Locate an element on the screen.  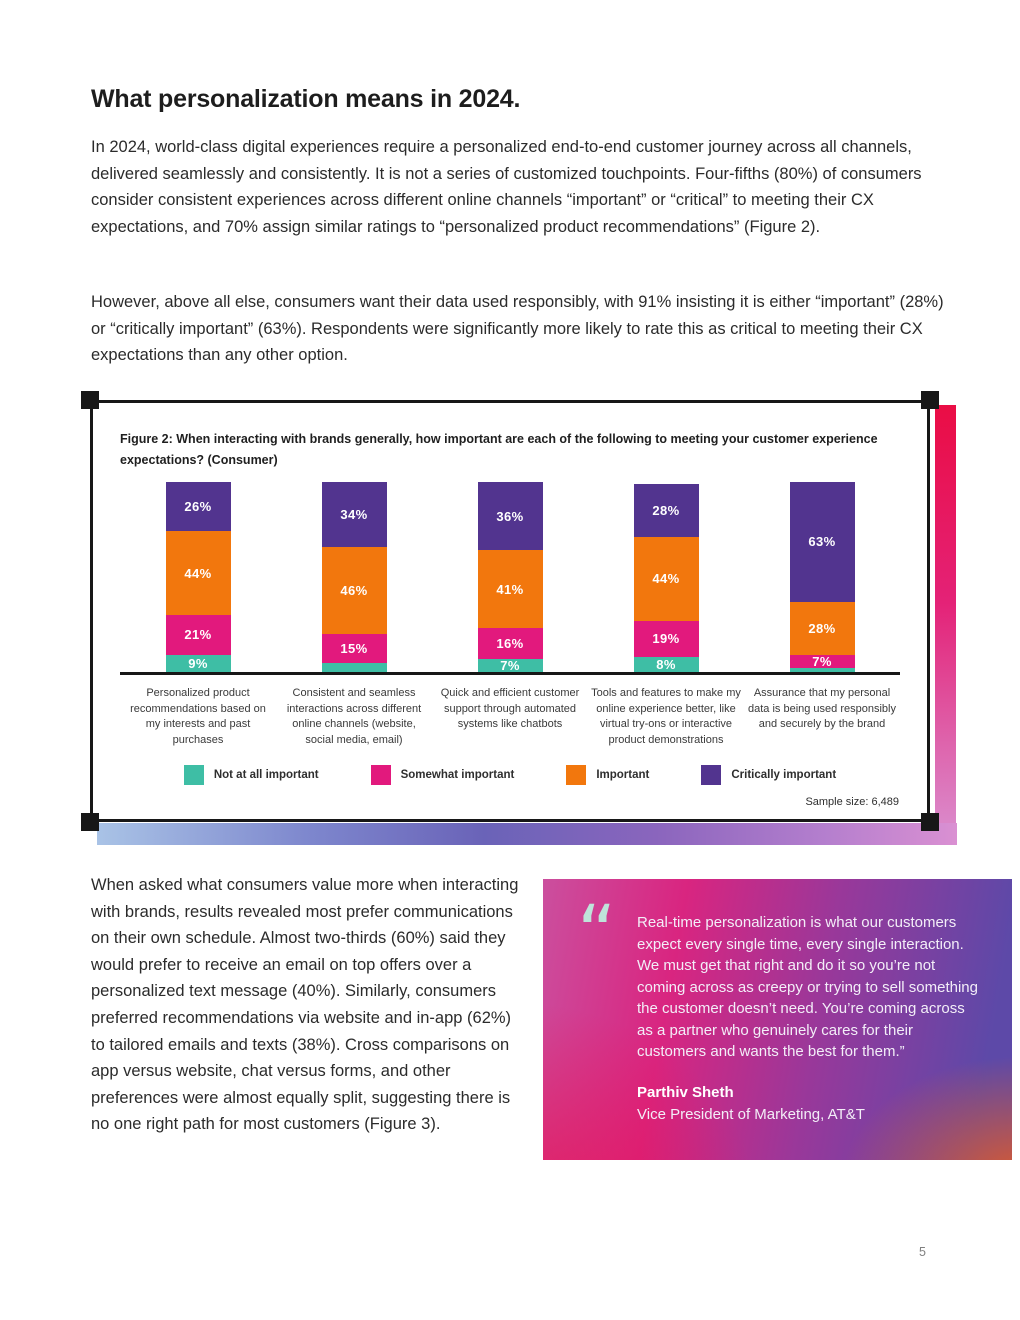
bar-segment-not-at-all-important: 9% is located at coordinates (198, 663).